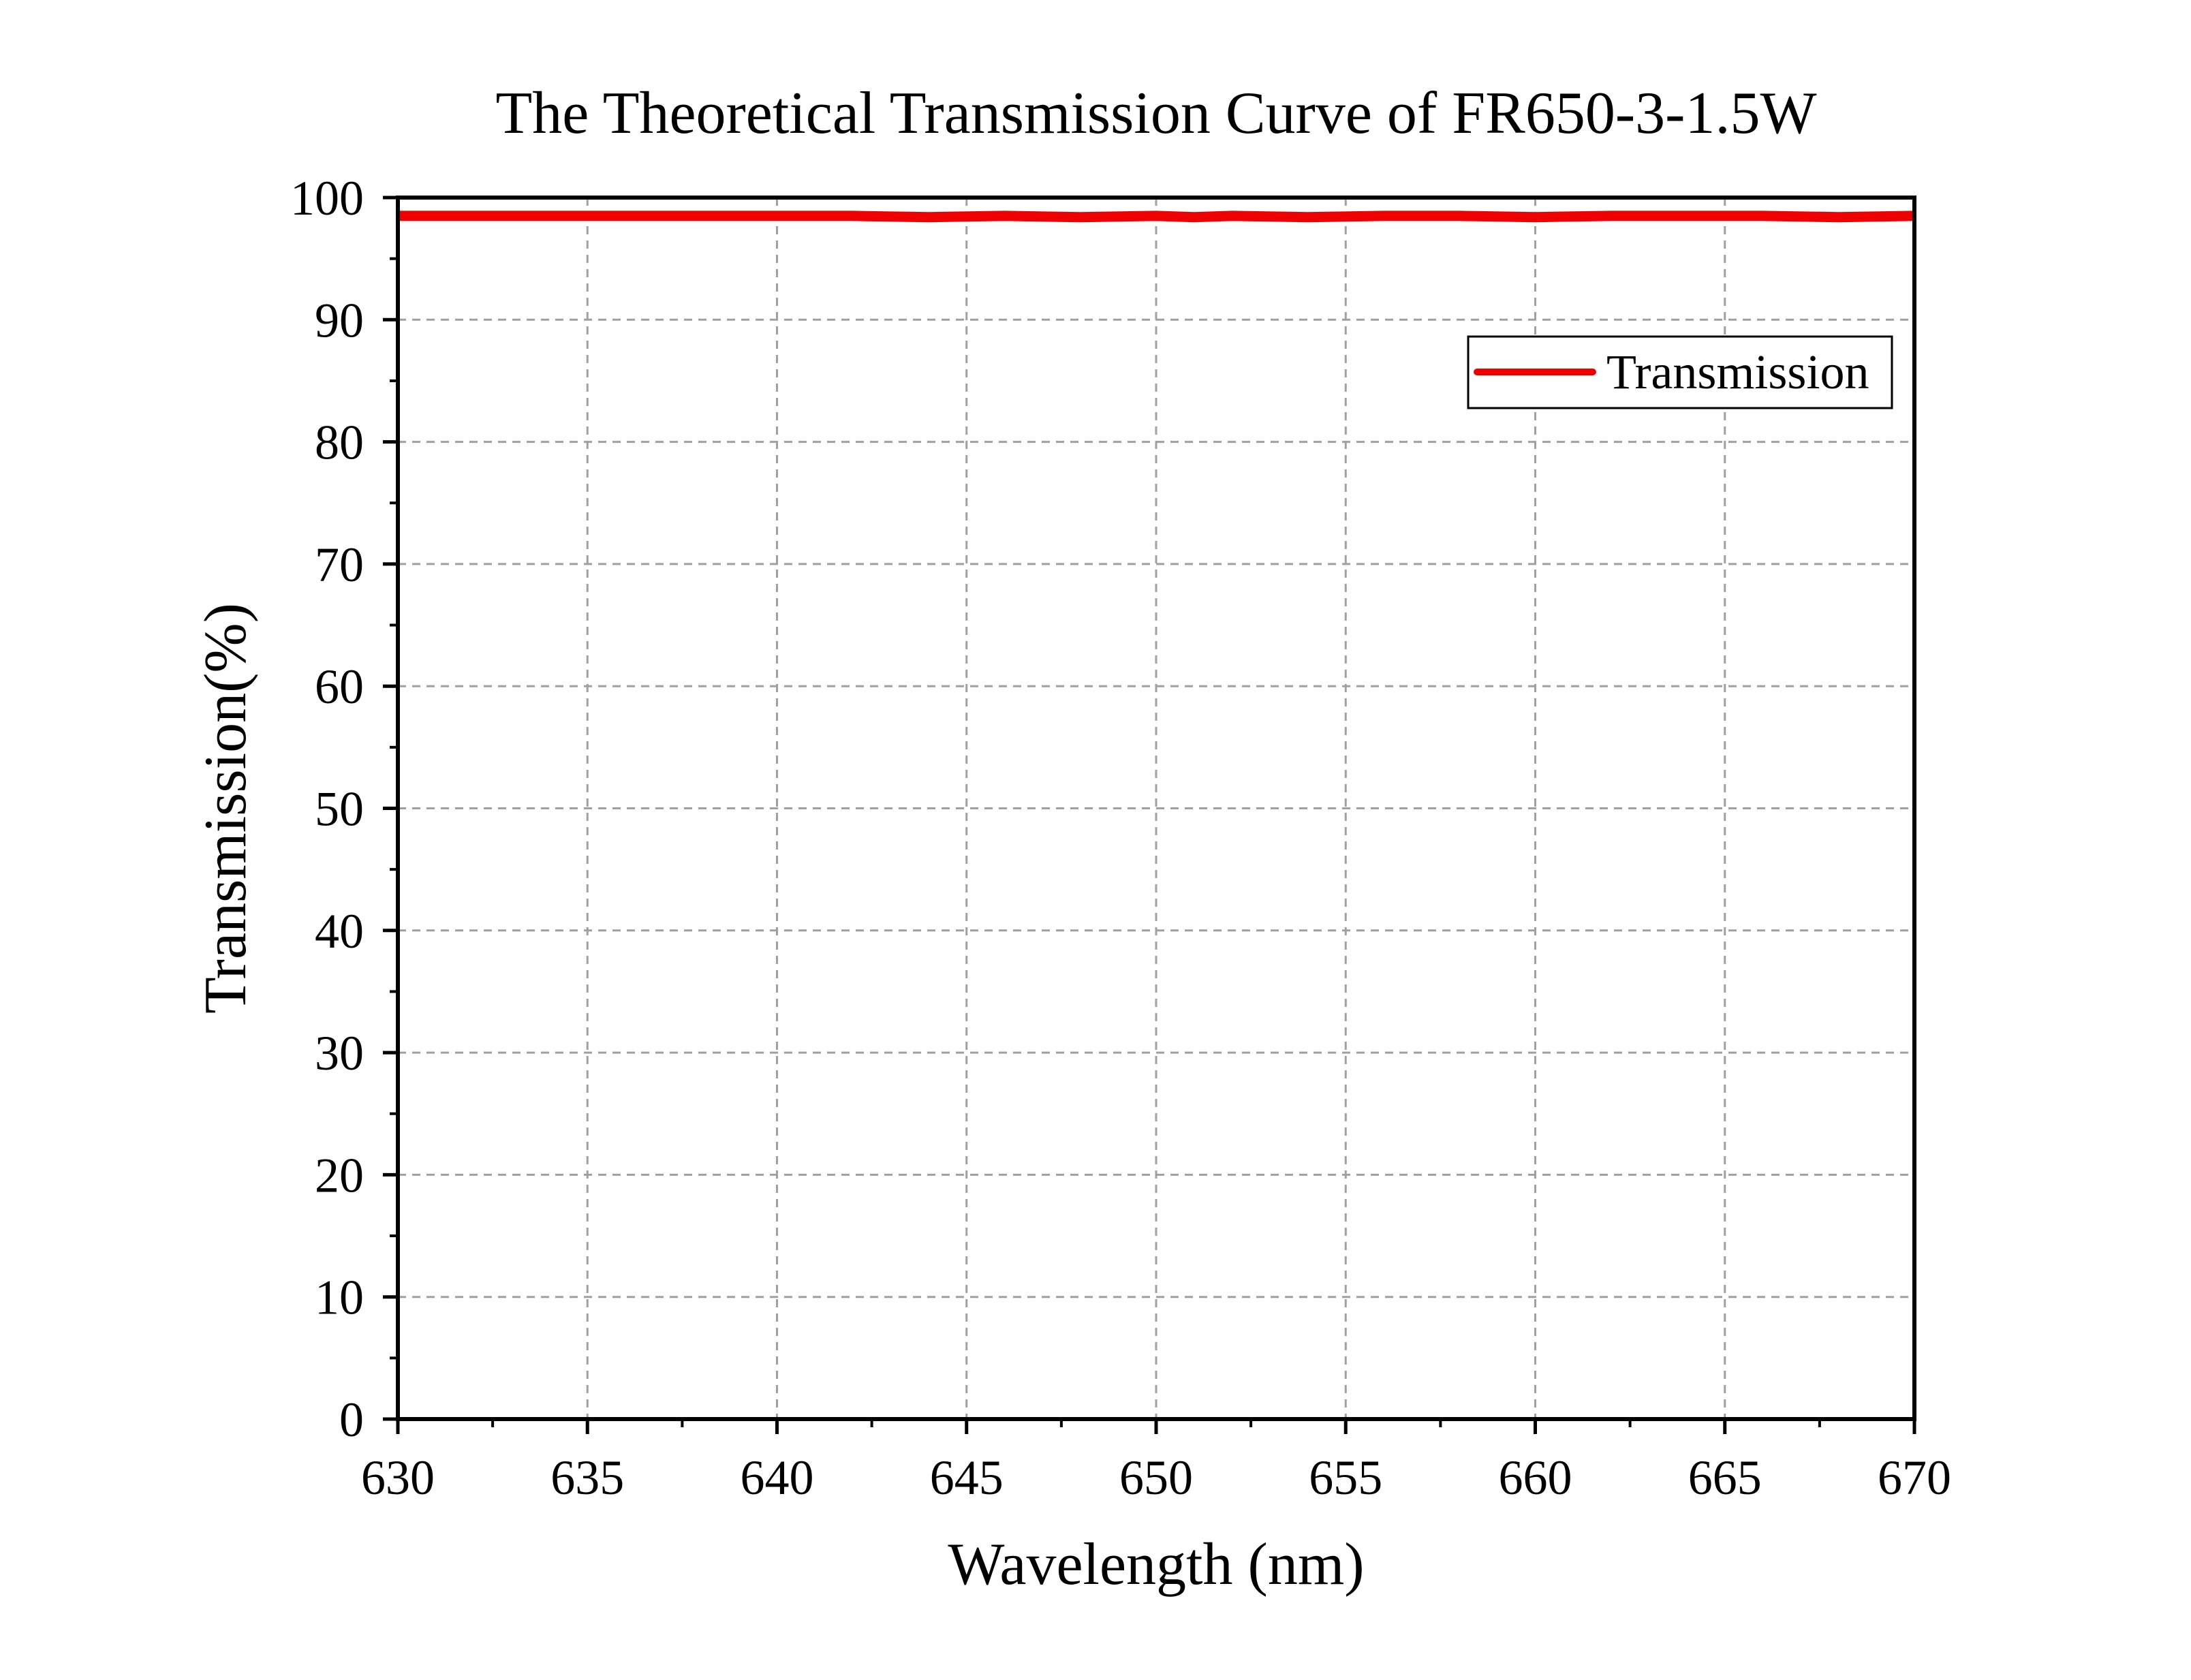 Image resolution: width=2191 pixels, height=1680 pixels. What do you see at coordinates (587, 1477) in the screenshot?
I see `x-tick-label: 635` at bounding box center [587, 1477].